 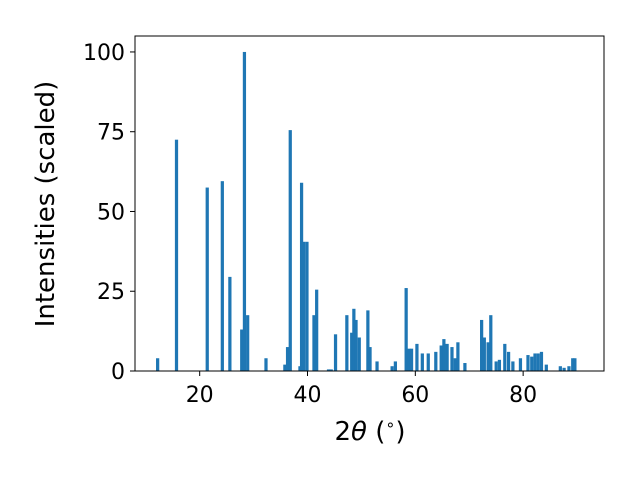 What do you see at coordinates (308, 395) in the screenshot?
I see `x-tick-label: 40` at bounding box center [308, 395].